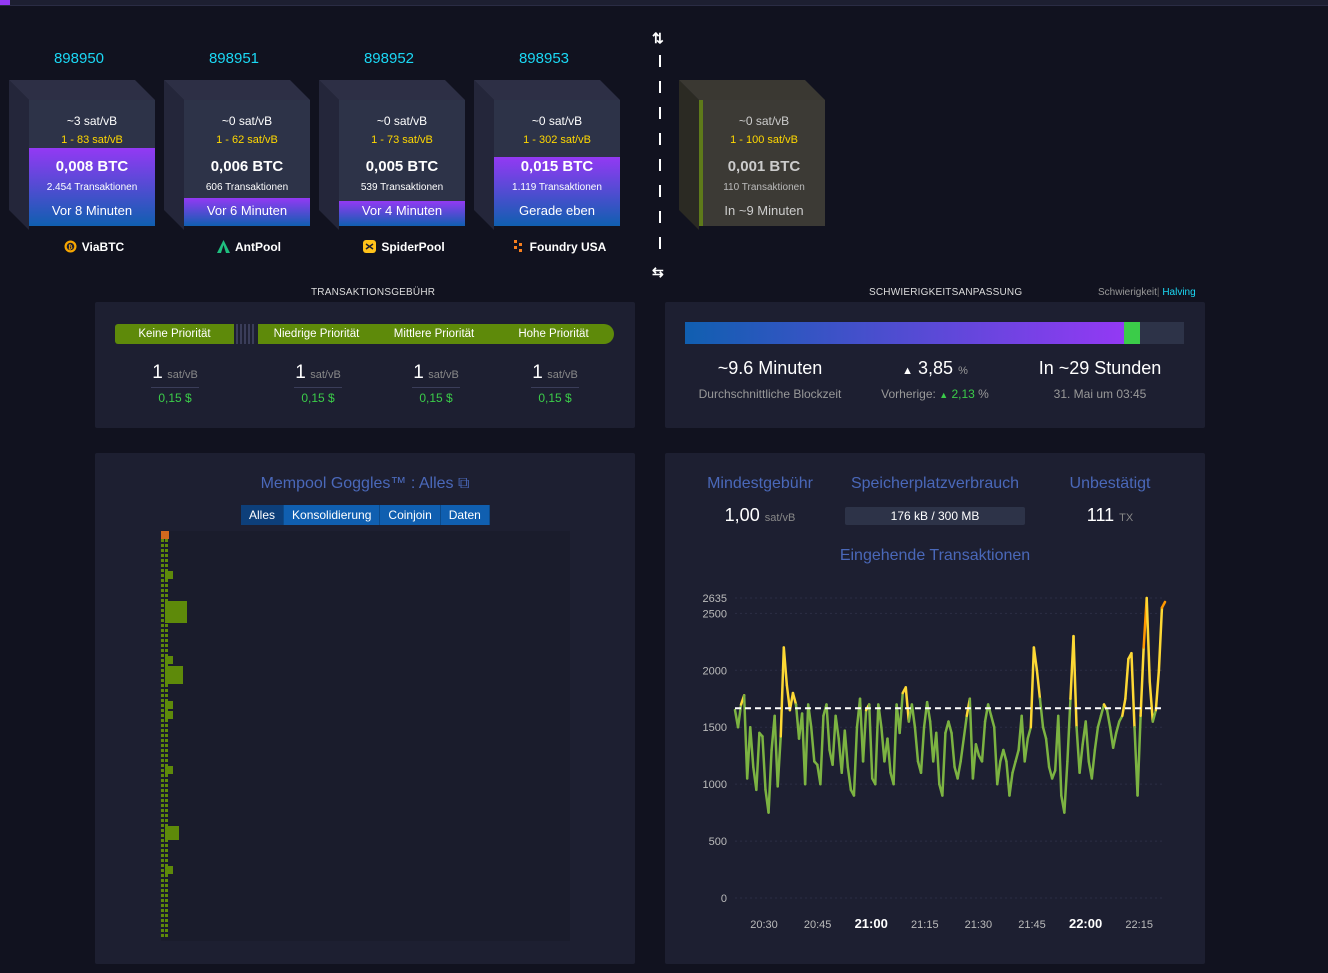 This screenshot has height=973, width=1328. I want to click on block-pool: AntPool, so click(249, 247).